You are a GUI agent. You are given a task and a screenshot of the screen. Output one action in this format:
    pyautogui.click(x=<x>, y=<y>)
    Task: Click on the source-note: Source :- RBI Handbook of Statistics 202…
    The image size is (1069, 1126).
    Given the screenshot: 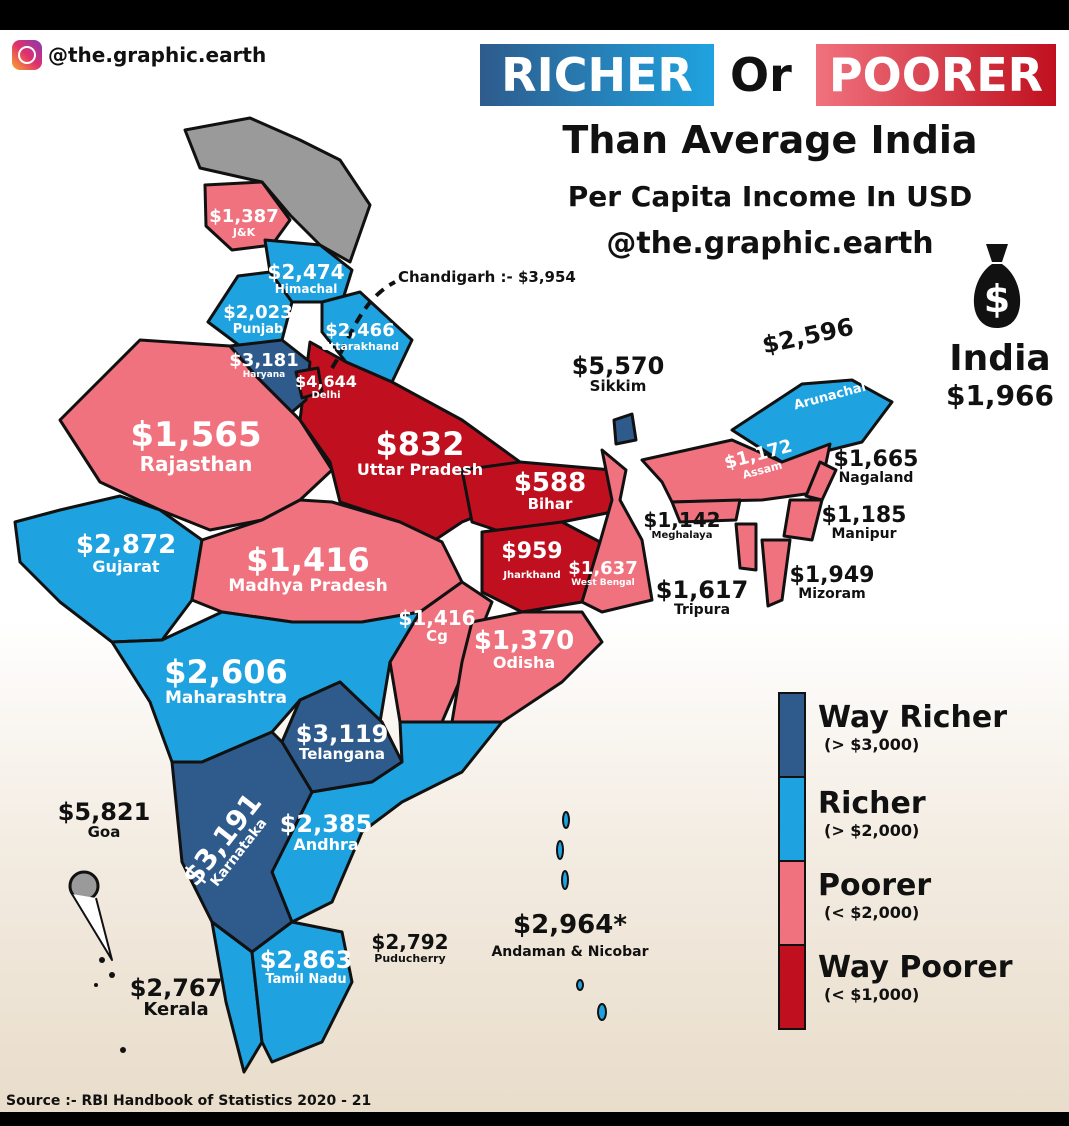 What is the action you would take?
    pyautogui.click(x=189, y=1101)
    